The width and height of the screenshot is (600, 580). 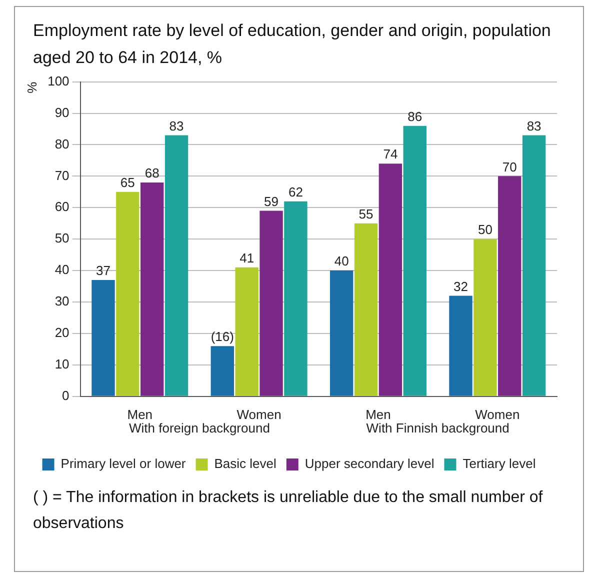 What do you see at coordinates (62, 175) in the screenshot?
I see `y-tick-label: 70` at bounding box center [62, 175].